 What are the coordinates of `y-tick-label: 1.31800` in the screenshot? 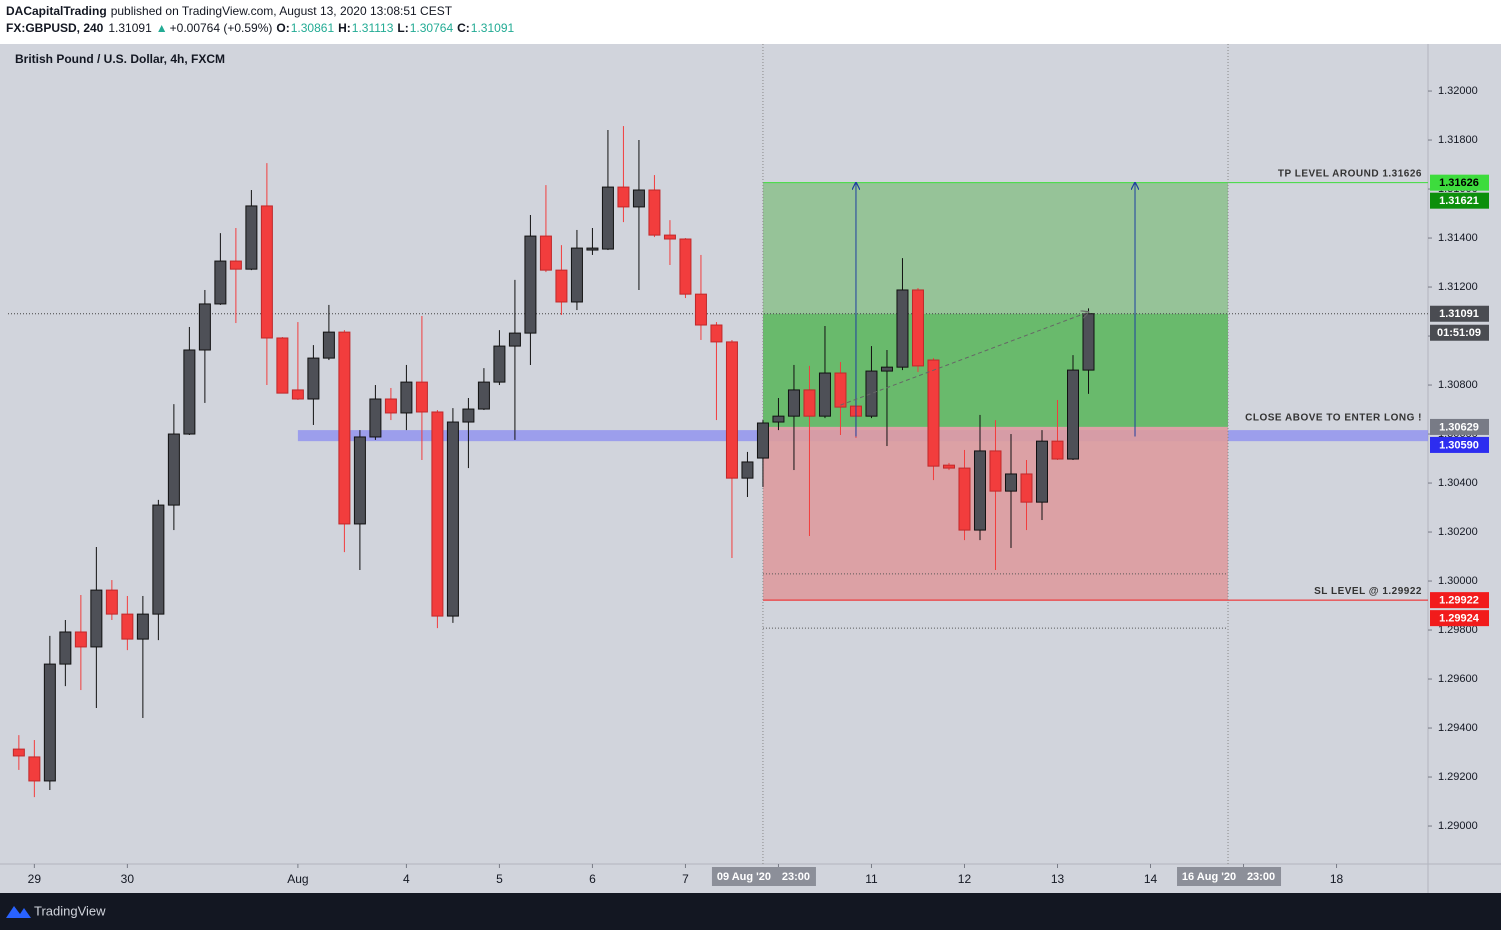 It's located at (1458, 140).